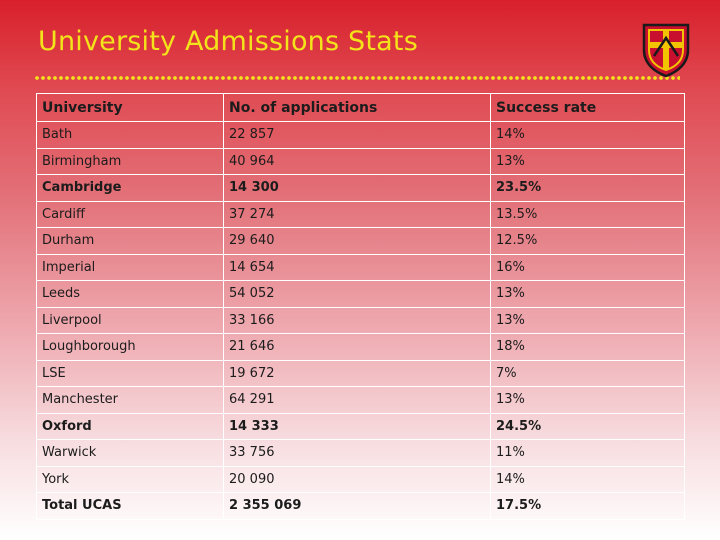  I want to click on column-header-success-rate: Success rate, so click(587, 107).